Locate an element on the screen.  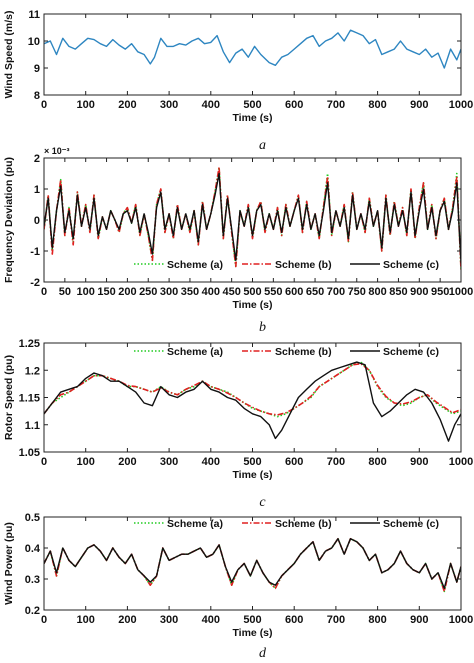
chart-2-legend-label: Scheme (c) is located at coordinates (411, 265).